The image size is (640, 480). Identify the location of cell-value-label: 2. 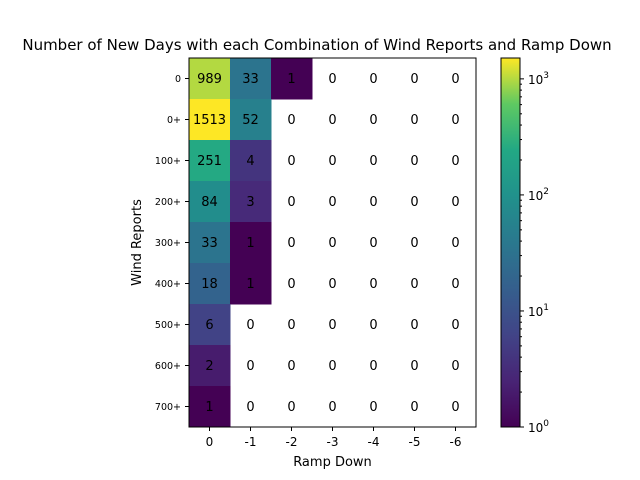
(209, 366).